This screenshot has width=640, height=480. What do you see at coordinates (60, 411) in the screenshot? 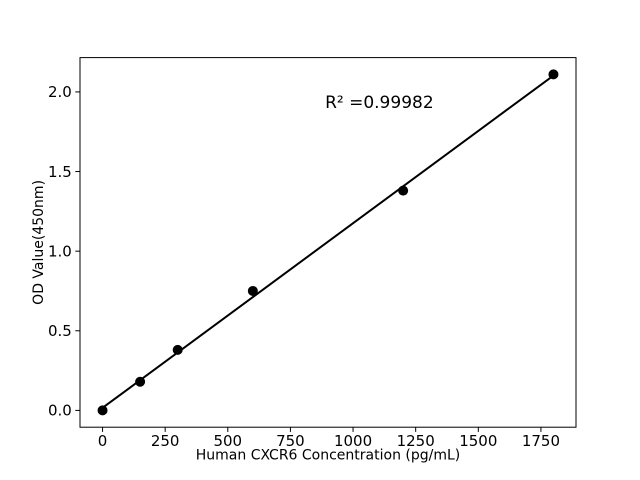
I see `y-tick-label: 0.0` at bounding box center [60, 411].